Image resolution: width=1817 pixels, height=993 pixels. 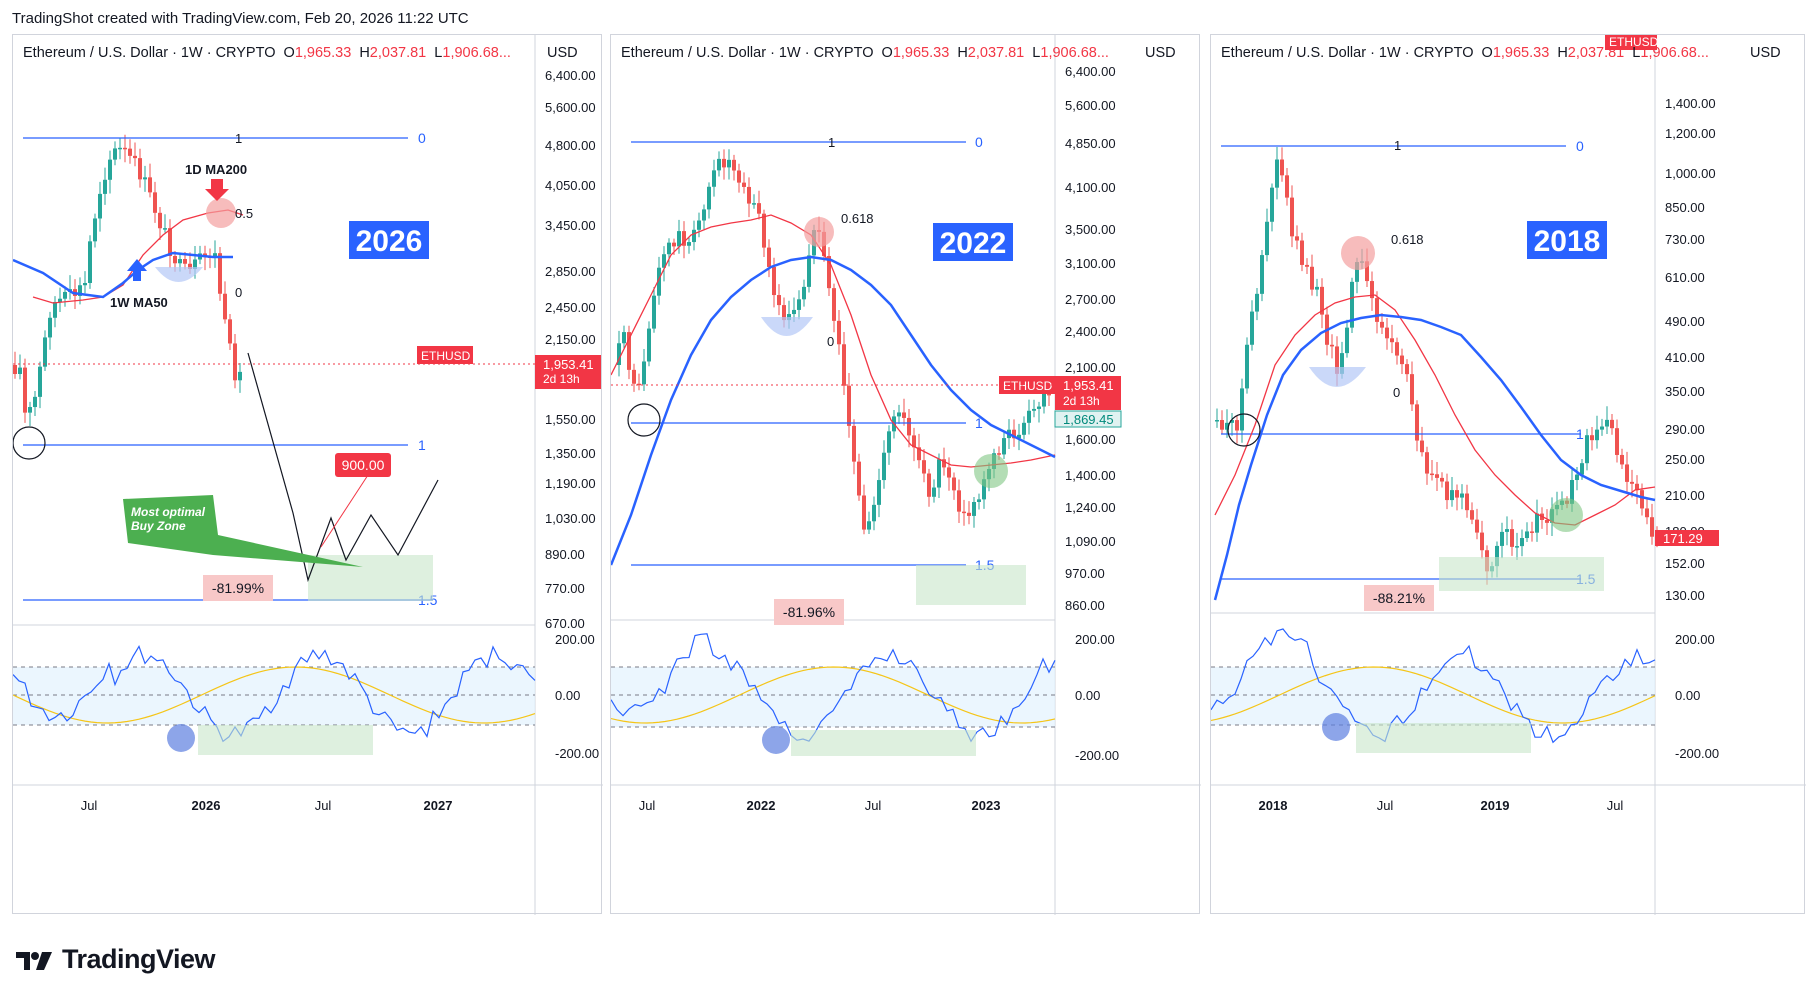 I want to click on buy-zone-box, so click(x=1521, y=574).